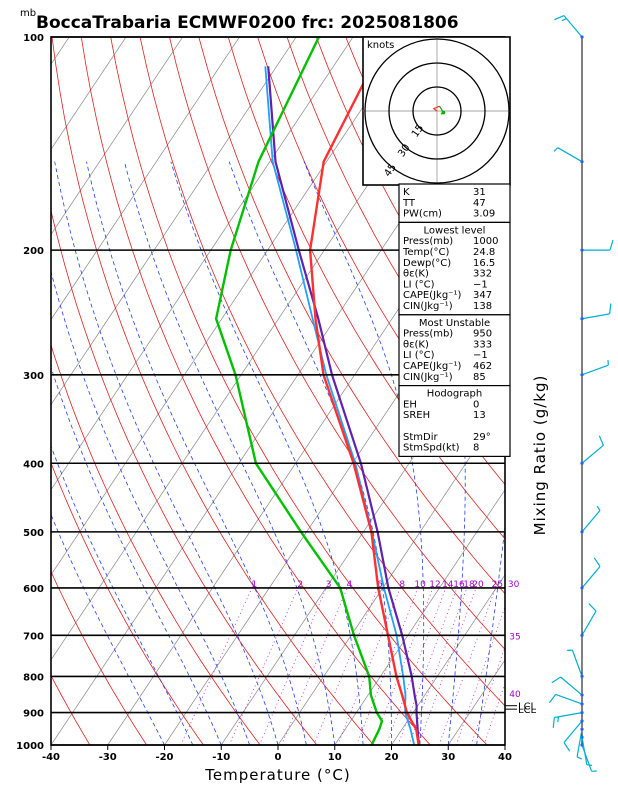  Describe the element at coordinates (300, 585) in the screenshot. I see `mixing-ratio-label: 2` at that location.